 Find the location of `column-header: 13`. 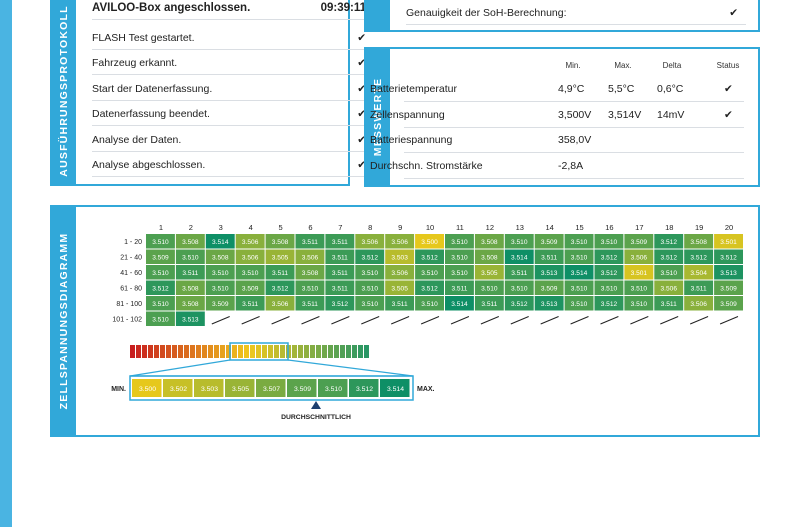

column-header: 13 is located at coordinates (520, 227).